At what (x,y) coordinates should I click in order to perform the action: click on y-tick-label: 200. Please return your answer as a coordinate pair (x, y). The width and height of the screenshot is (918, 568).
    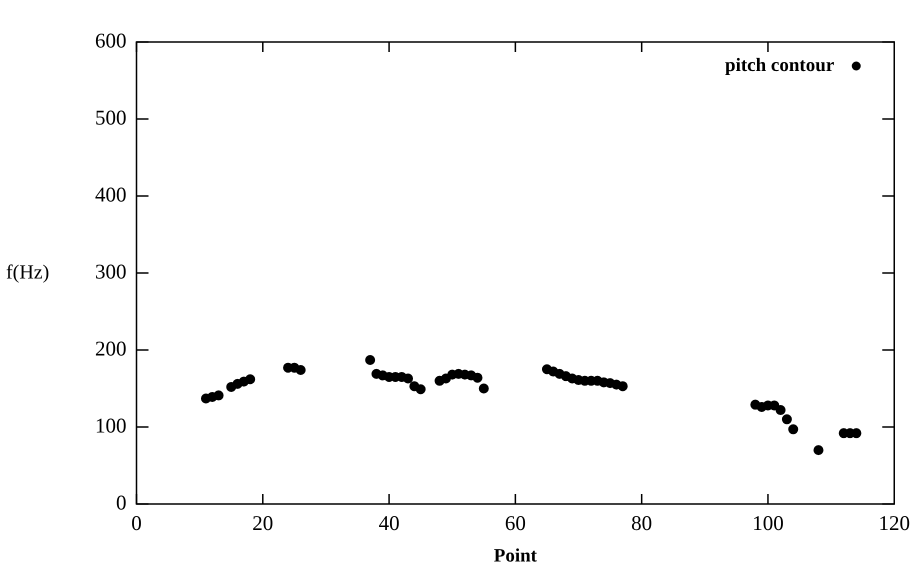
    Looking at the image, I should click on (110, 348).